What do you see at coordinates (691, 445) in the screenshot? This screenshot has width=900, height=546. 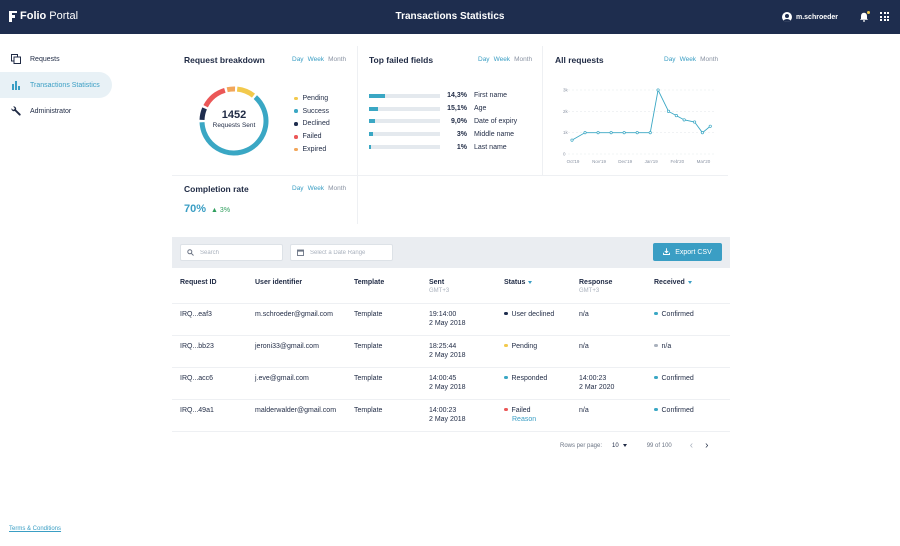 I see `chevron-left-icon: ‹` at bounding box center [691, 445].